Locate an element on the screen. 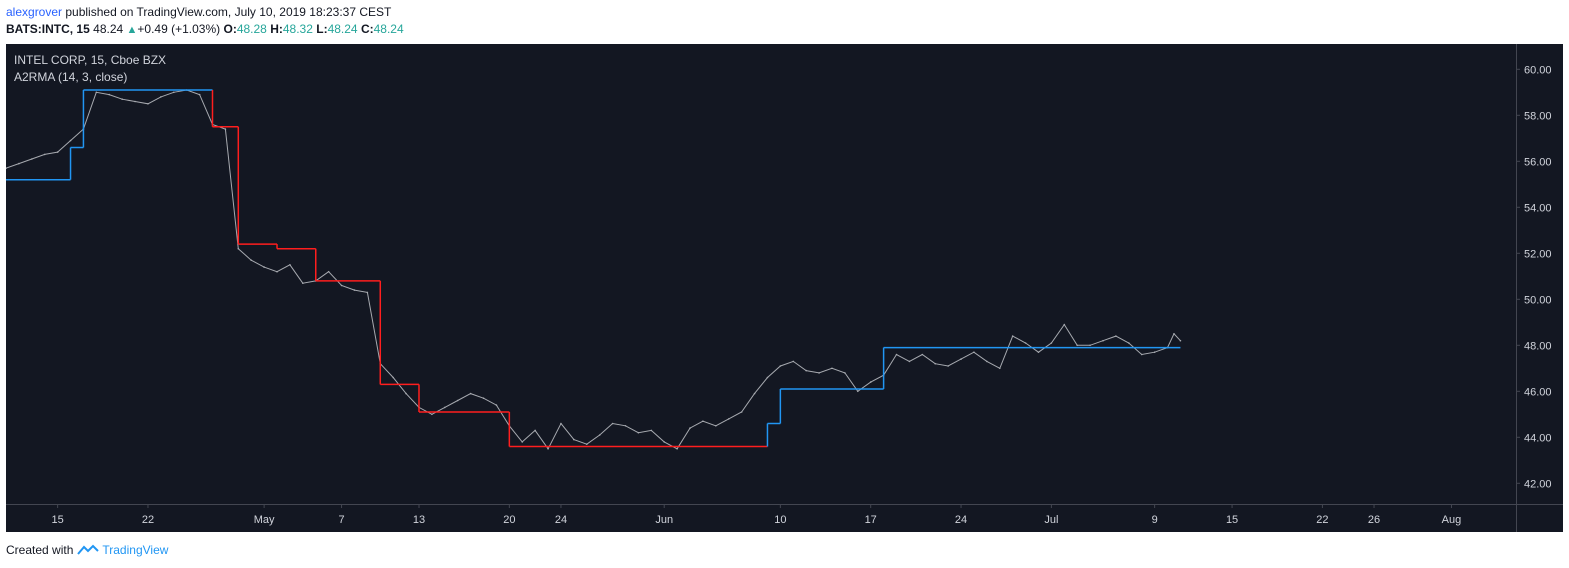  high-label: H: is located at coordinates (276, 29).